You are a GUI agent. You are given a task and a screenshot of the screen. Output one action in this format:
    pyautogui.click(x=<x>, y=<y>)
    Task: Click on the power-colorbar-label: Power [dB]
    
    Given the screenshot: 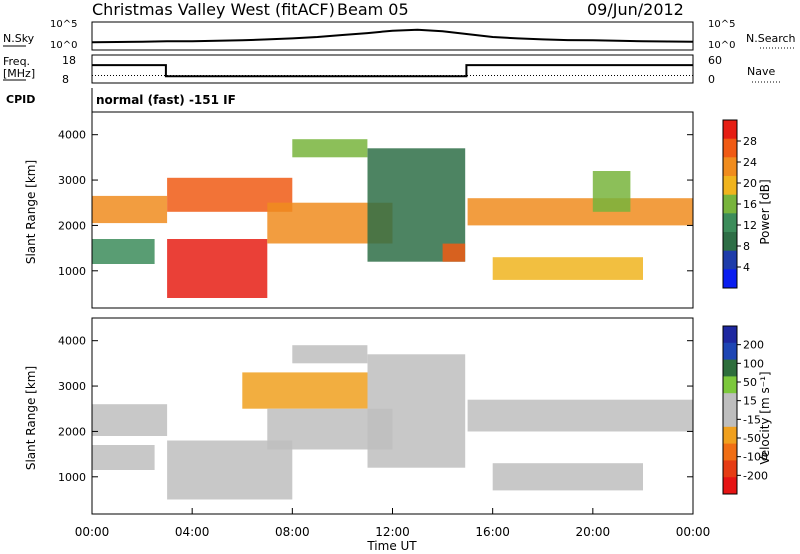 What is the action you would take?
    pyautogui.click(x=765, y=211)
    